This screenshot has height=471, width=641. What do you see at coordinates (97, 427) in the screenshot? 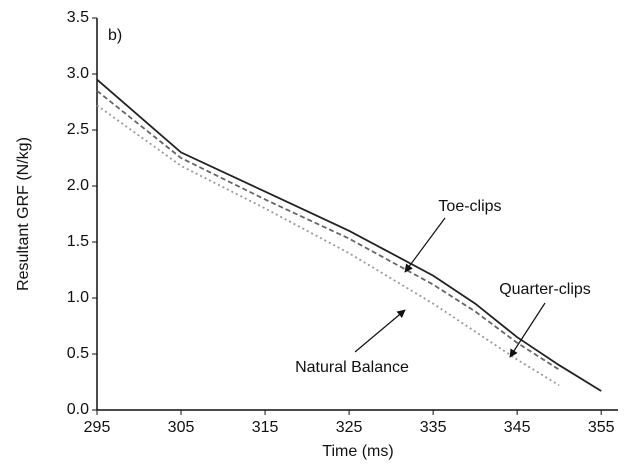
I see `x-tick-label: 295` at bounding box center [97, 427].